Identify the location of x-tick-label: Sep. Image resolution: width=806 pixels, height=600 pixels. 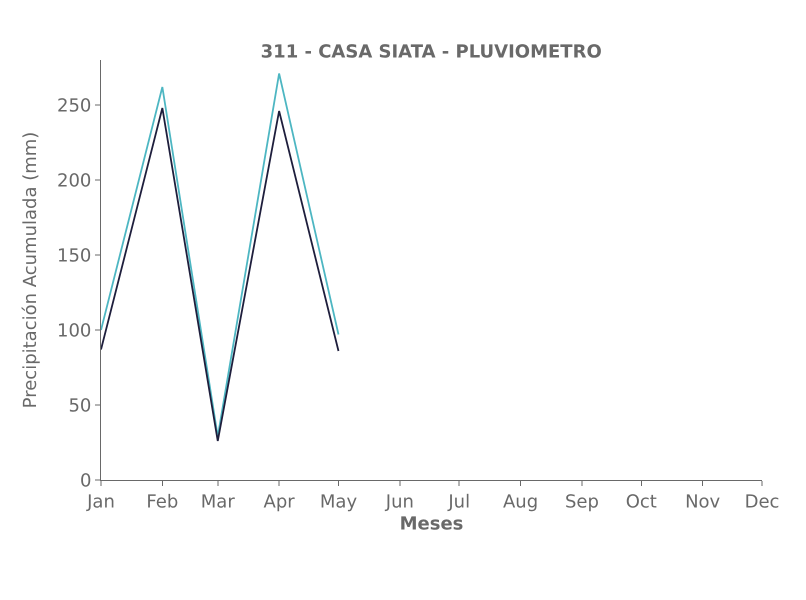
(581, 502).